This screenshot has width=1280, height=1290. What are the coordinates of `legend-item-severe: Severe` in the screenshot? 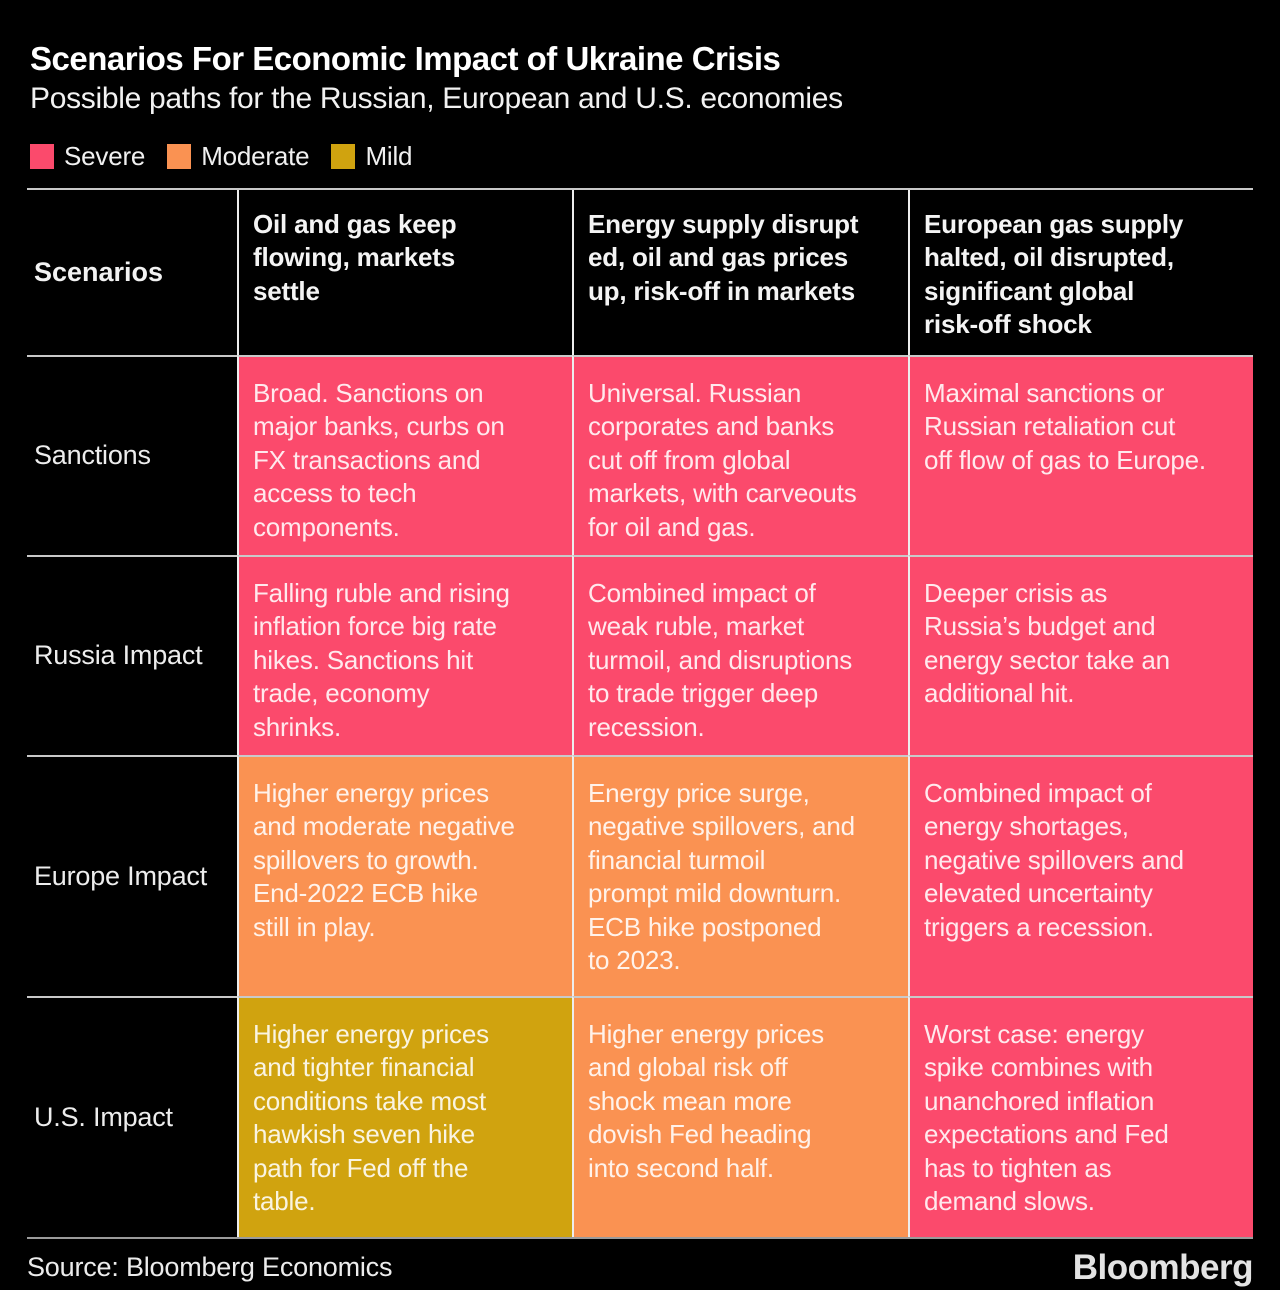 It's located at (87, 156).